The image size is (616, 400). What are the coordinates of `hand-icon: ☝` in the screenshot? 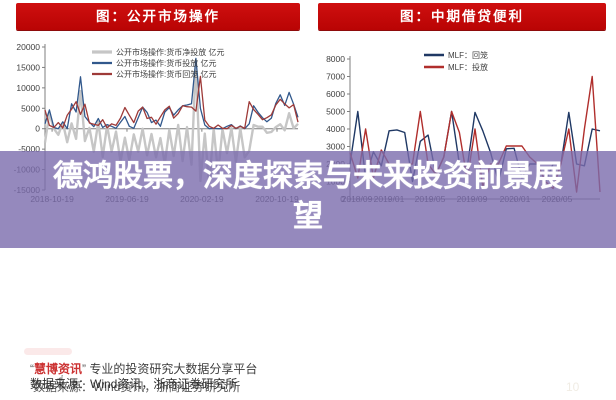 It's located at (60, 380).